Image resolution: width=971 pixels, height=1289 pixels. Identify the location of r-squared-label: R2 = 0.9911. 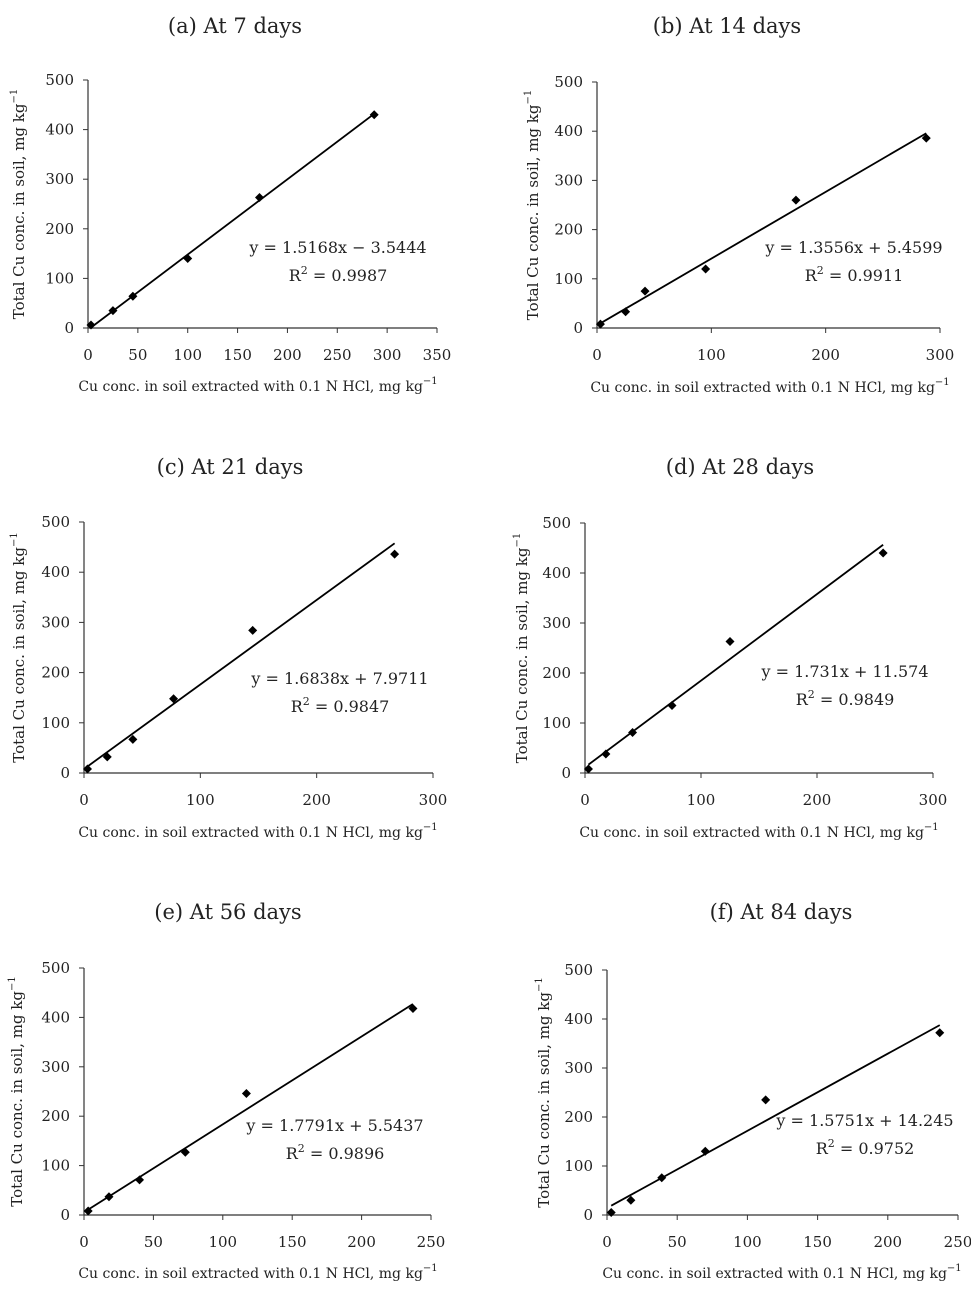
(854, 274).